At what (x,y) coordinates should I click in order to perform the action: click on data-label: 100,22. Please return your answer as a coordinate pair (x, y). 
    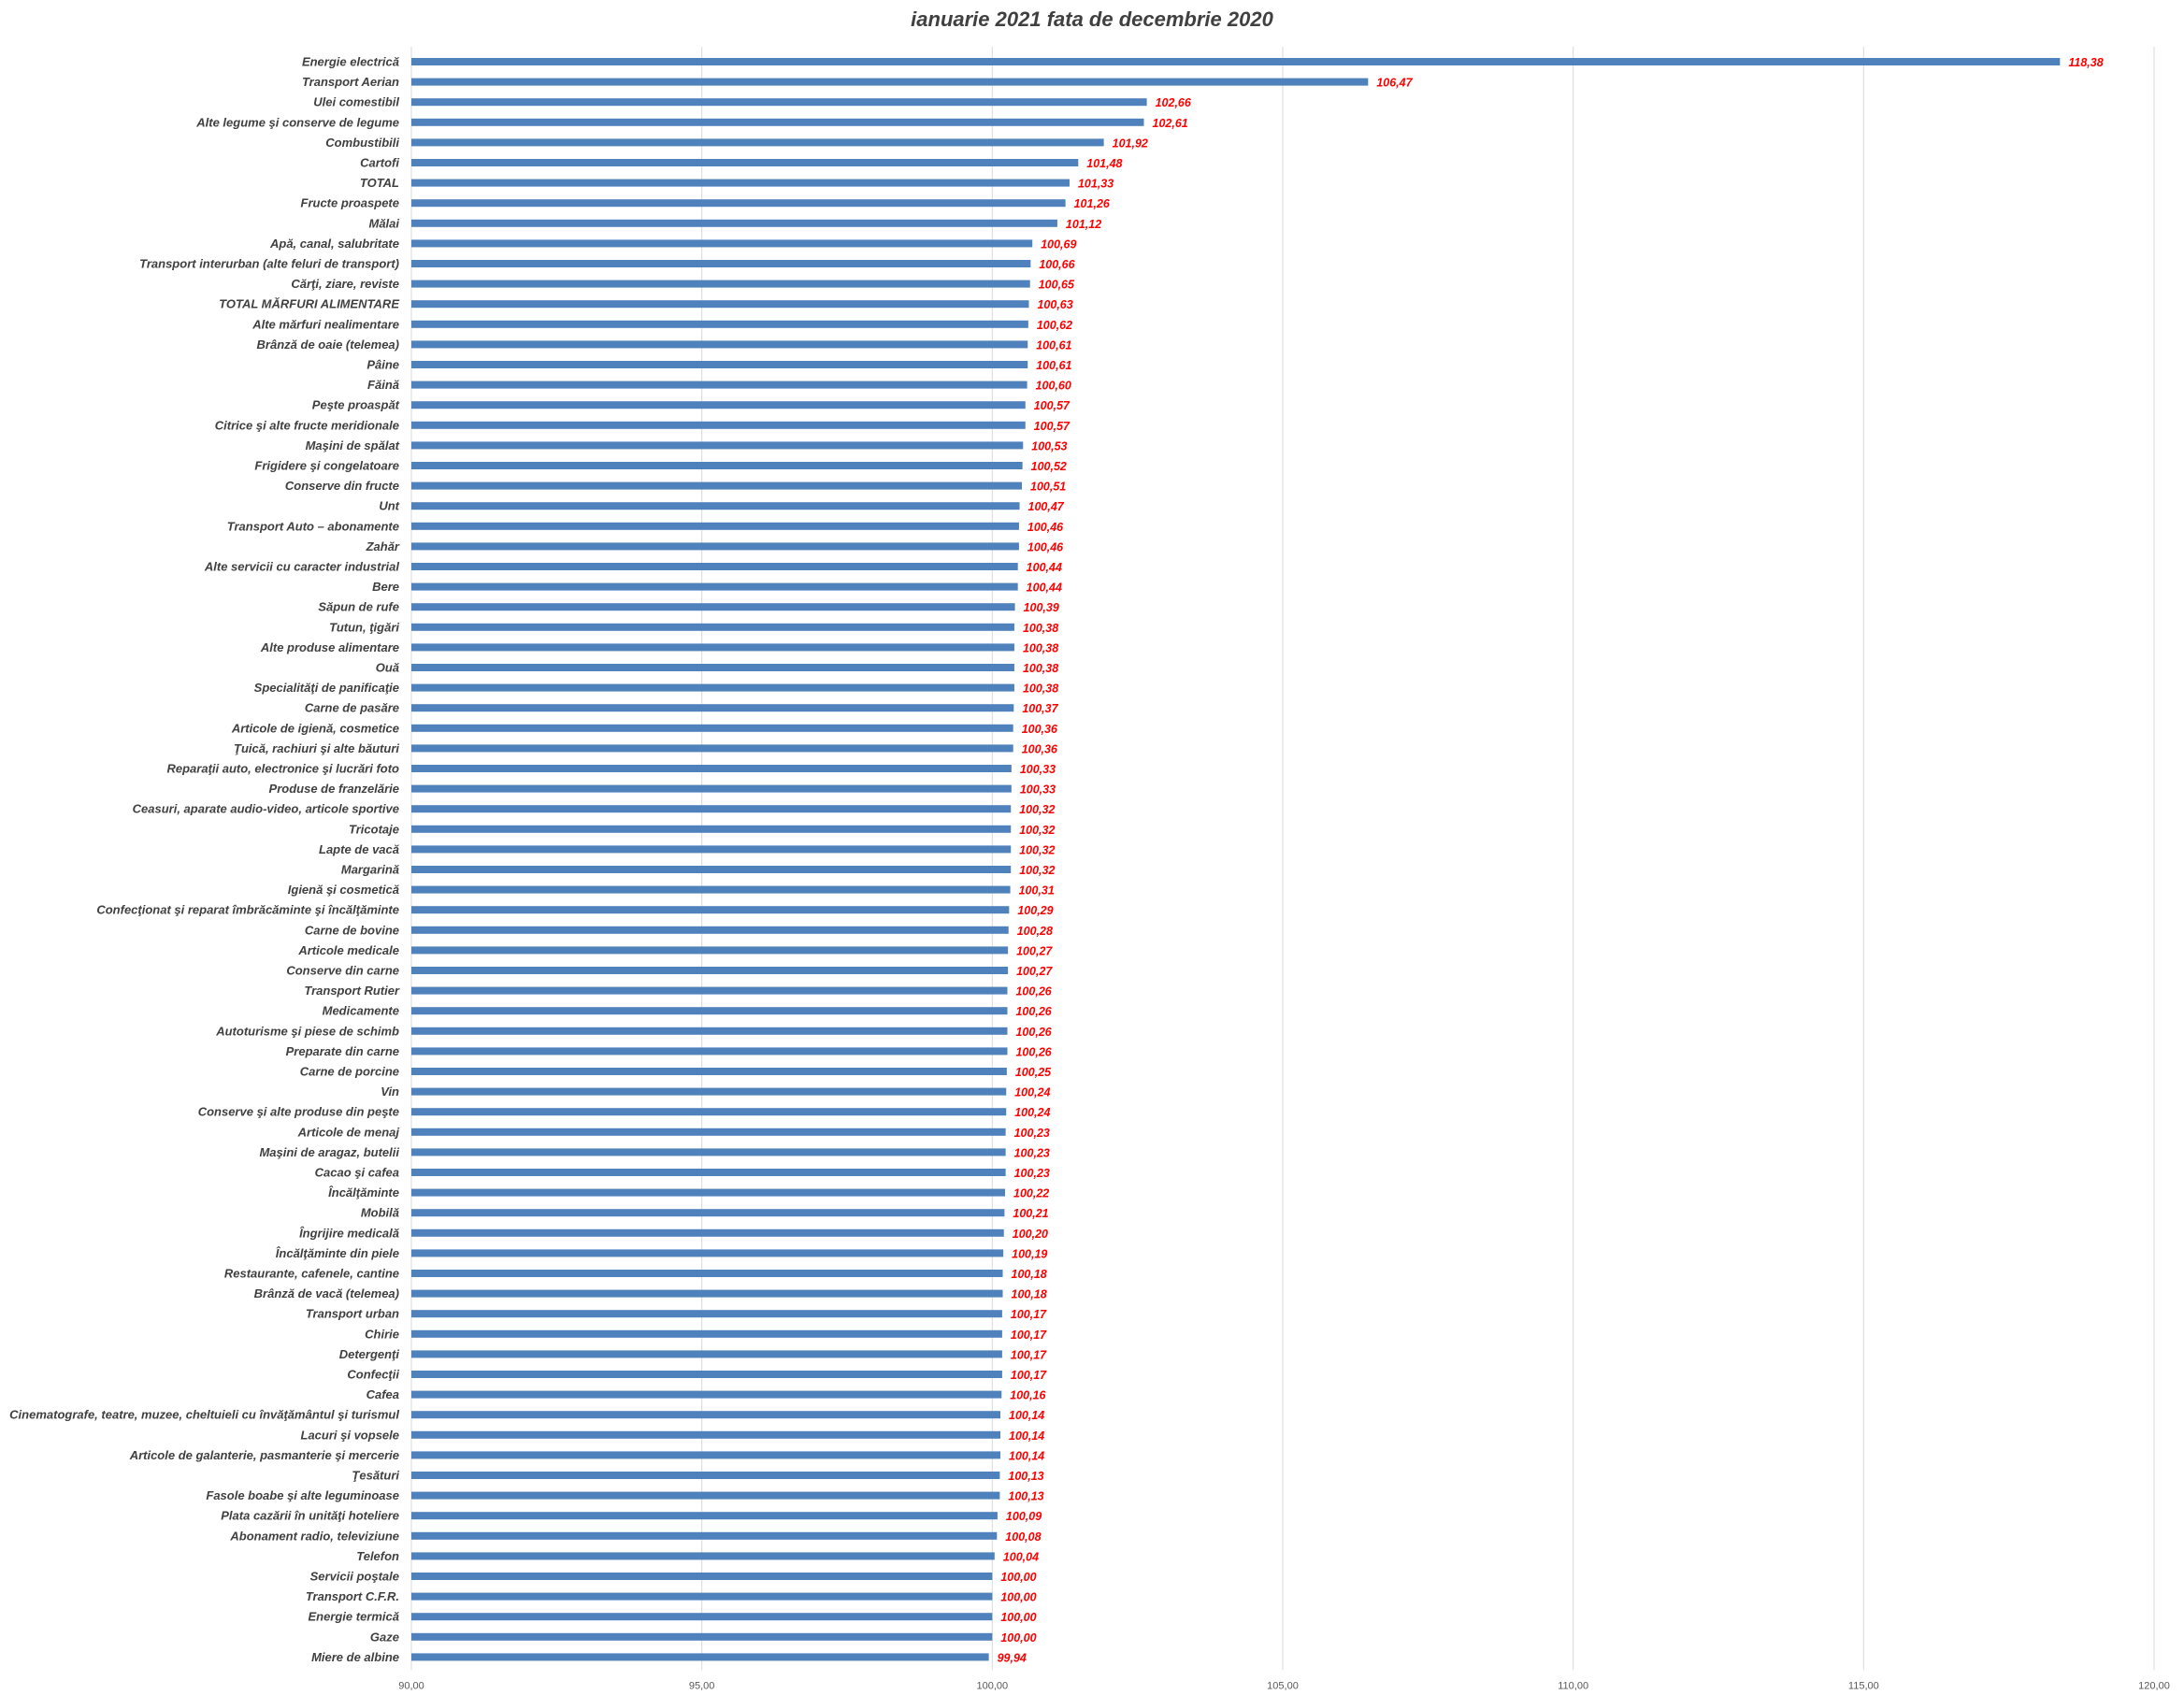
    Looking at the image, I should click on (1031, 1193).